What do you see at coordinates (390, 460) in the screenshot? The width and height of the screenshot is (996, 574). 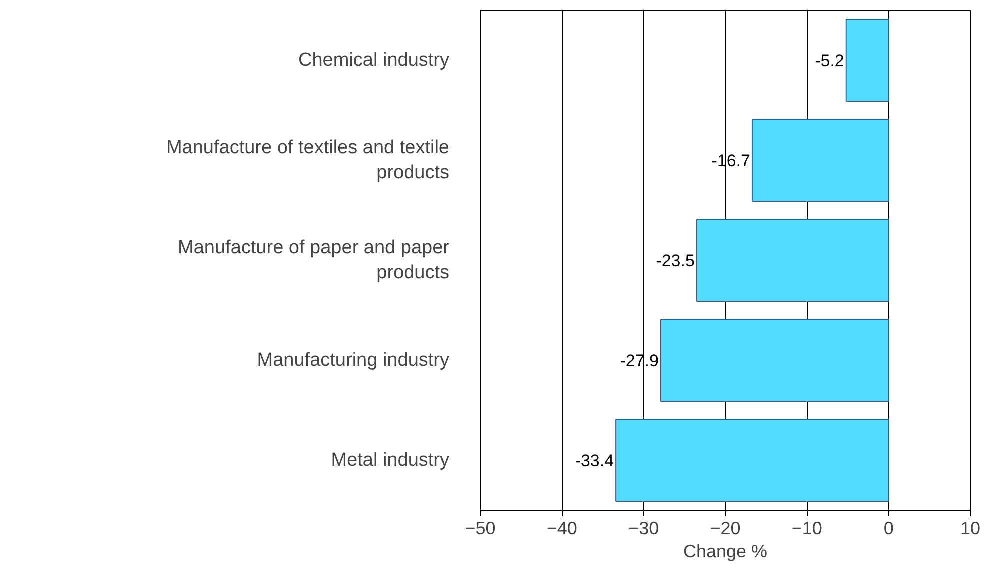 I see `y-tick-label: Metal industry` at bounding box center [390, 460].